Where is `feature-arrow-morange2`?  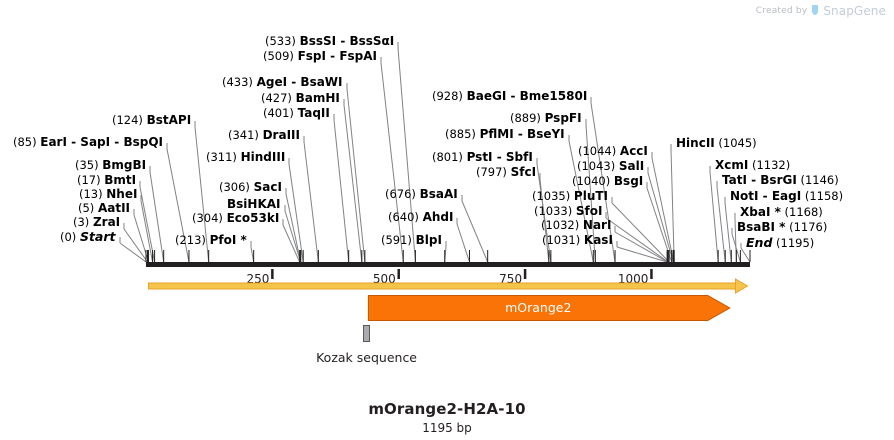
feature-arrow-morange2 is located at coordinates (549, 308).